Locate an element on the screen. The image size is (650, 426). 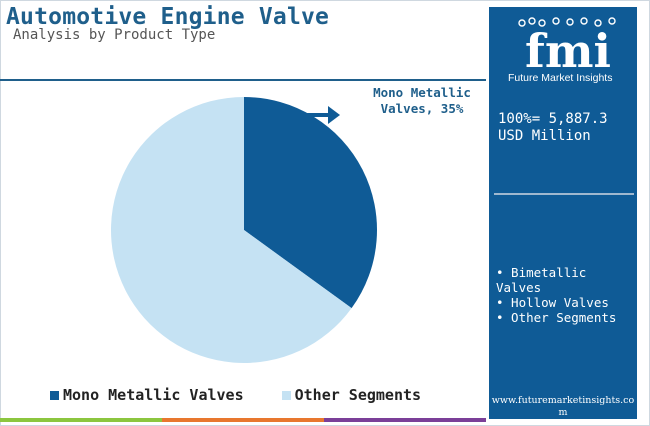
market-size-unit: USD Million is located at coordinates (544, 136).